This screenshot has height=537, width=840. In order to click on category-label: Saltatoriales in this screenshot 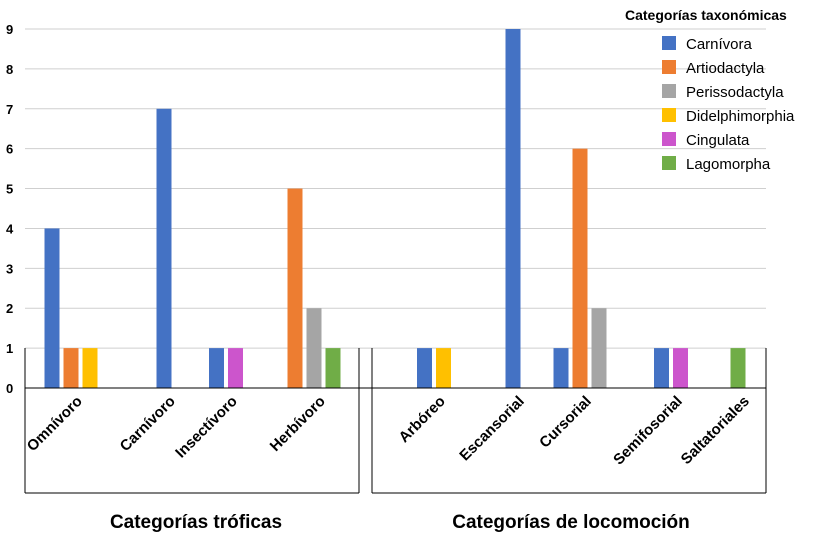, I will do `click(715, 430)`.